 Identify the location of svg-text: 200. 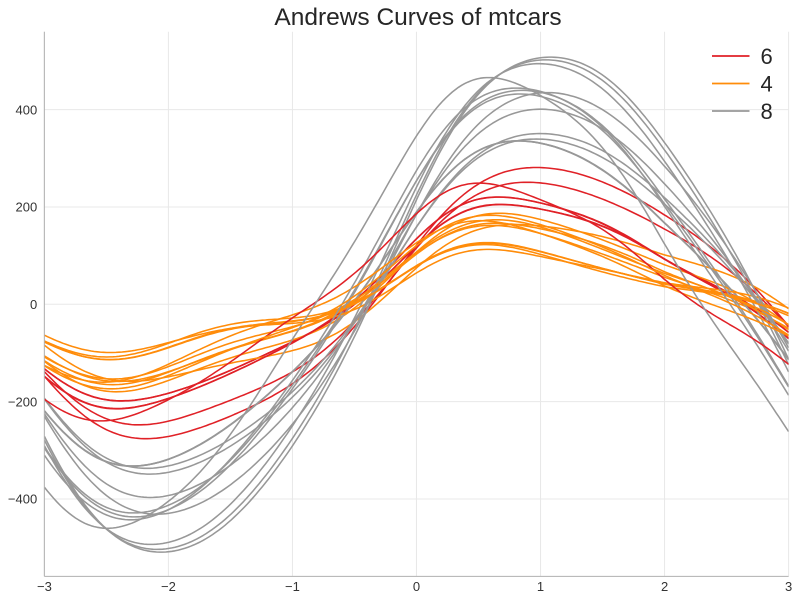
(26, 207).